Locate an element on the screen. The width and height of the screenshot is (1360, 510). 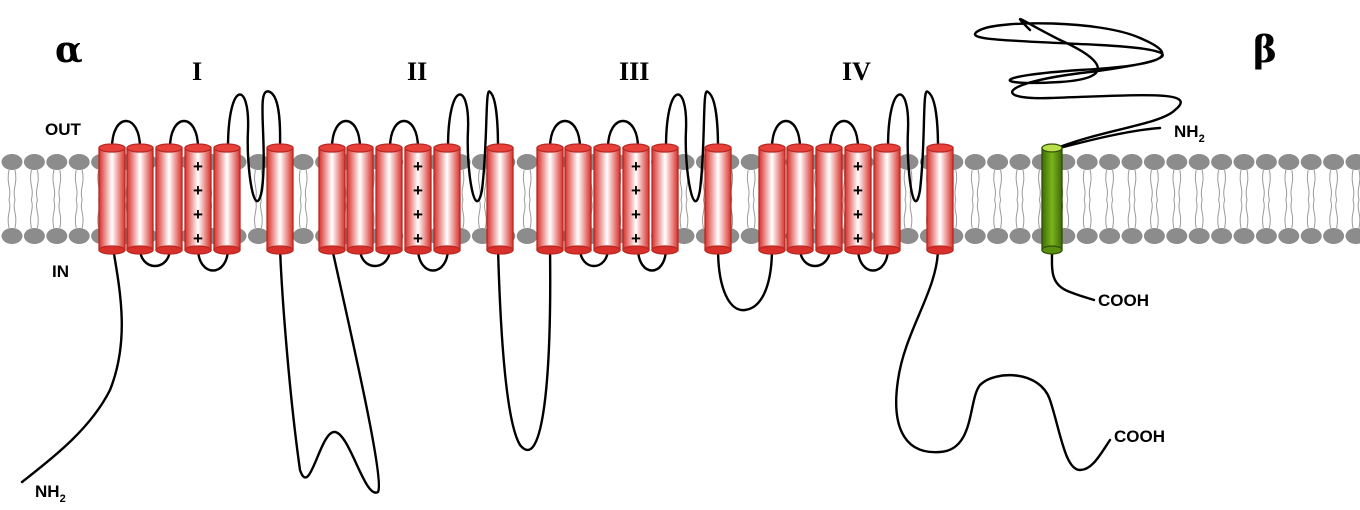
domain-1-segment-s2 is located at coordinates (140, 199).